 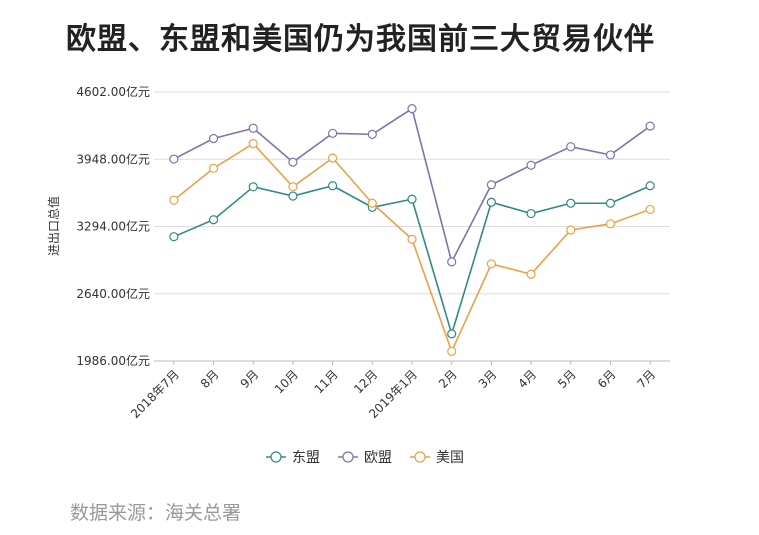 What do you see at coordinates (155, 394) in the screenshot?
I see `x-tick-label: 2018年7月` at bounding box center [155, 394].